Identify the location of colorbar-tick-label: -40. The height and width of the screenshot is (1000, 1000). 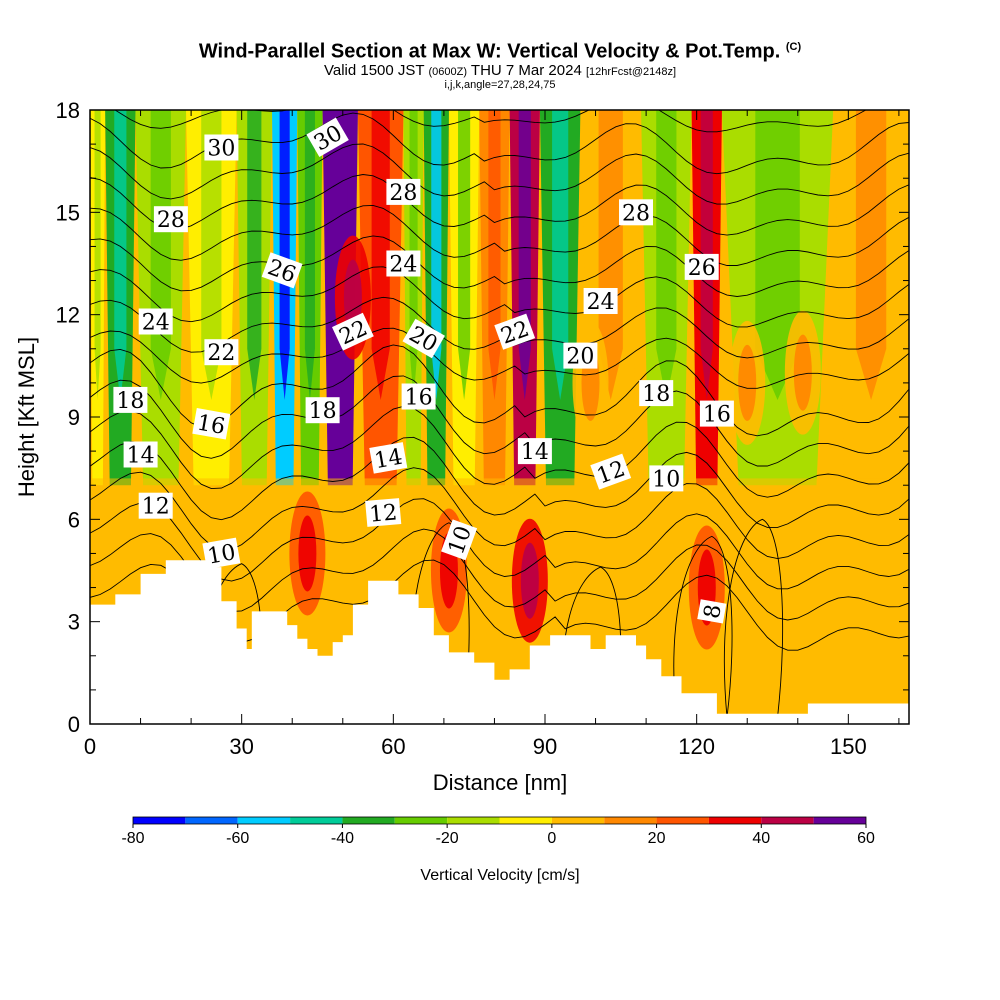
(342, 838).